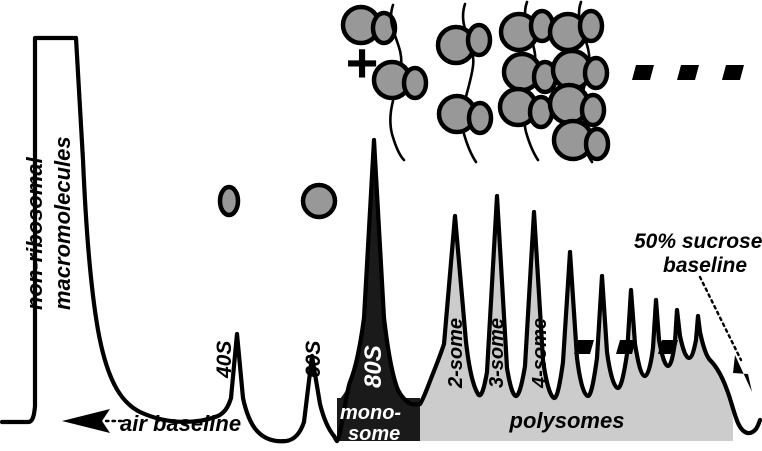  What do you see at coordinates (369, 25) in the screenshot?
I see `cartoon-free-80s-ribosome` at bounding box center [369, 25].